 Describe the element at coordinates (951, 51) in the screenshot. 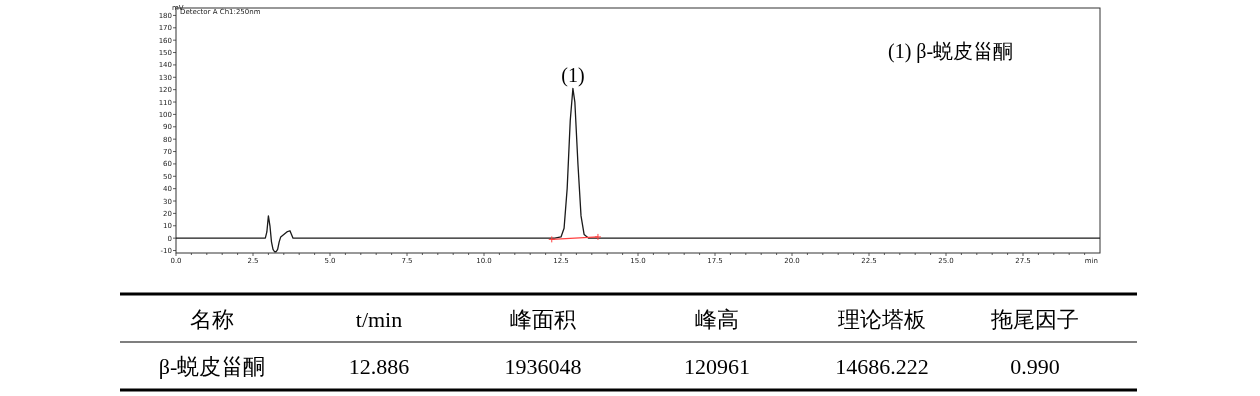

I see `annotation: (1) β-蜕皮甾酮` at that location.